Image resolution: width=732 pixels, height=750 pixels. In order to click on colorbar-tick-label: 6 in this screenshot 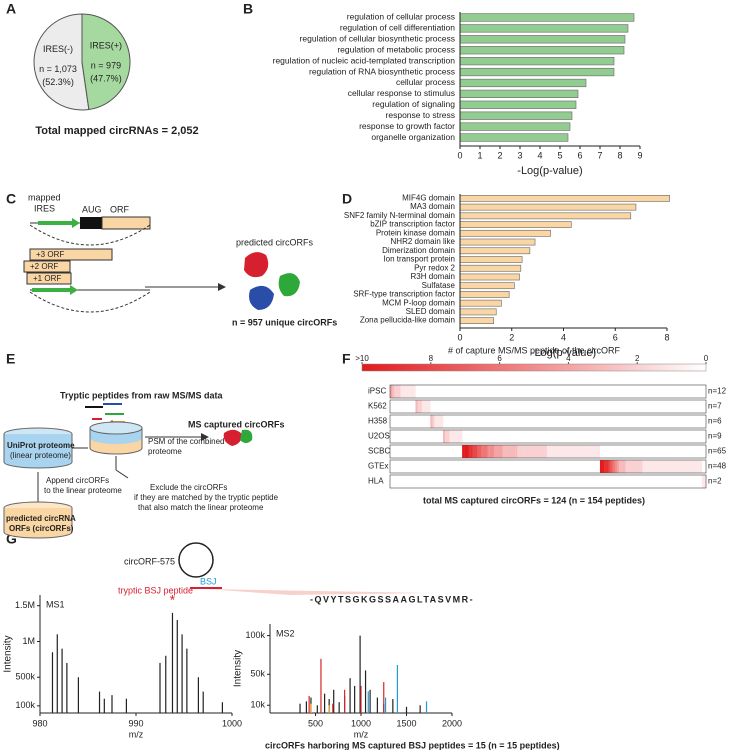, I will do `click(499, 358)`.